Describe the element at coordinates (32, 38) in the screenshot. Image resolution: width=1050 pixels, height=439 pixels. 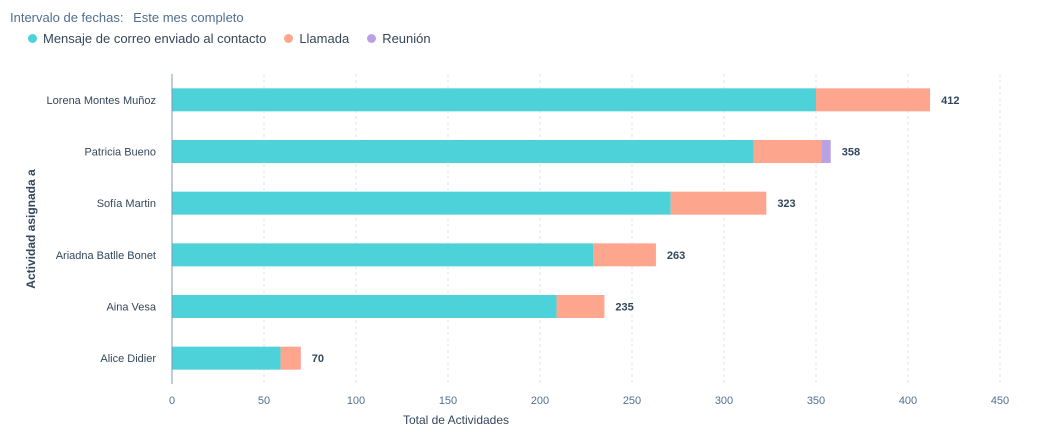
I see `legend-swatch-email` at that location.